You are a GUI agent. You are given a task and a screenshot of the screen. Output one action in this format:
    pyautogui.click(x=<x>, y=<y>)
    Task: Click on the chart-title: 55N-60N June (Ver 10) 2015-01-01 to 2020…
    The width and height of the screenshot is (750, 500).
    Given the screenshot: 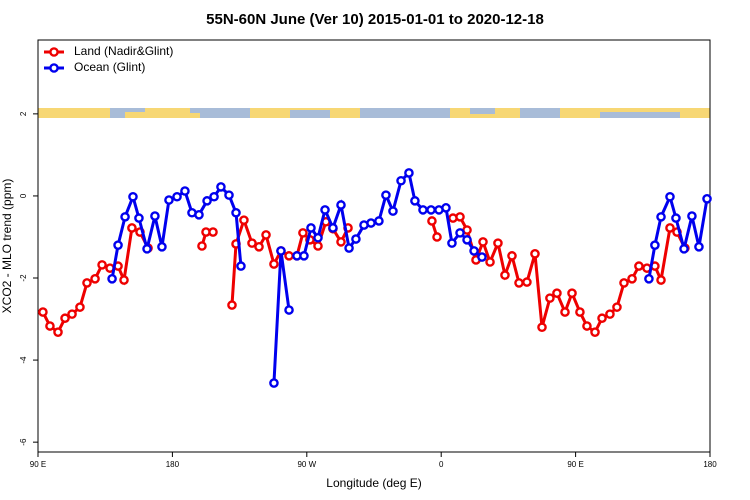 What is the action you would take?
    pyautogui.click(x=375, y=19)
    